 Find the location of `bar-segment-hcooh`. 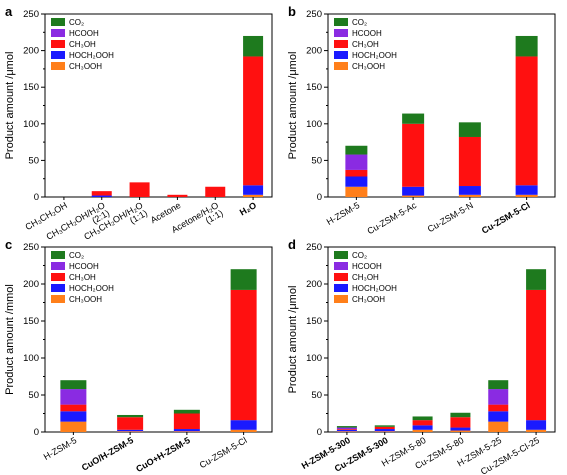

bar-segment-hcooh is located at coordinates (346, 428).